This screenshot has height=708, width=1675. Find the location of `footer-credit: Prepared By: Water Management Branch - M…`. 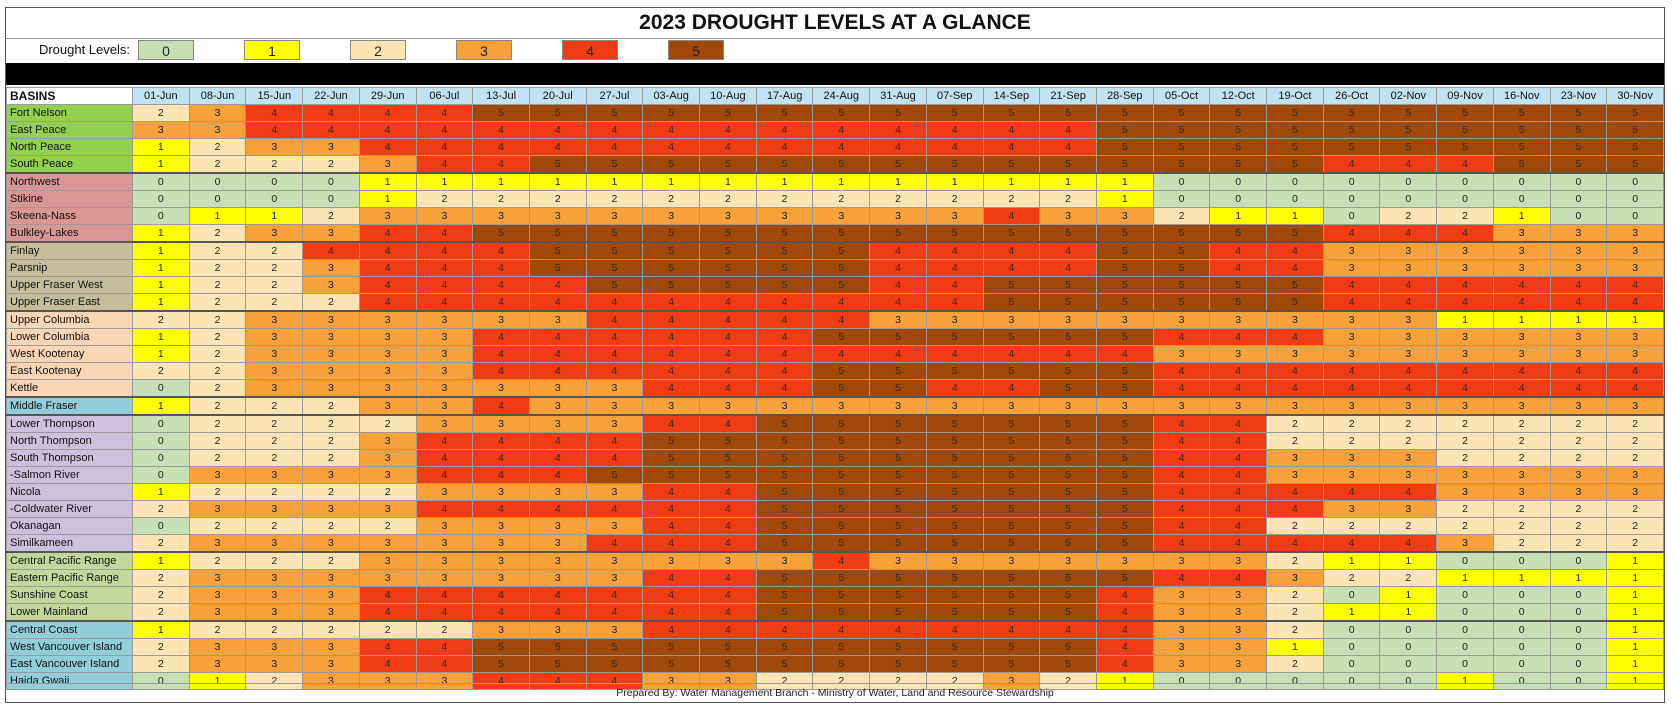

footer-credit: Prepared By: Water Management Branch - M… is located at coordinates (835, 692).